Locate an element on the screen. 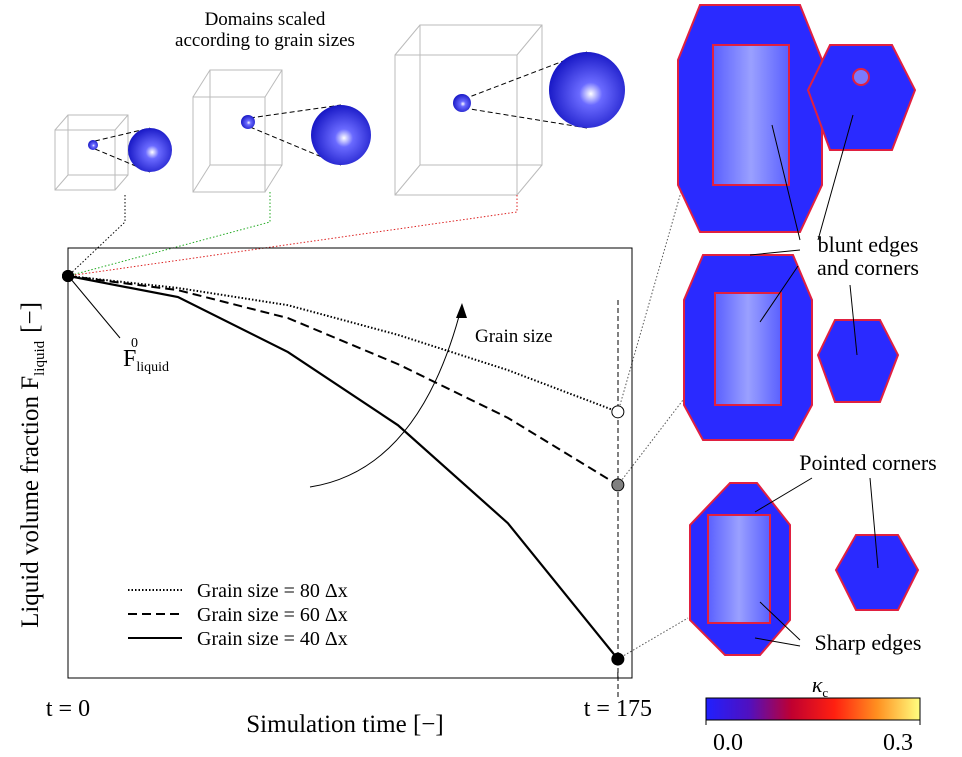 The width and height of the screenshot is (962, 757). x-axis-label: Simulation time [−] is located at coordinates (344, 724).